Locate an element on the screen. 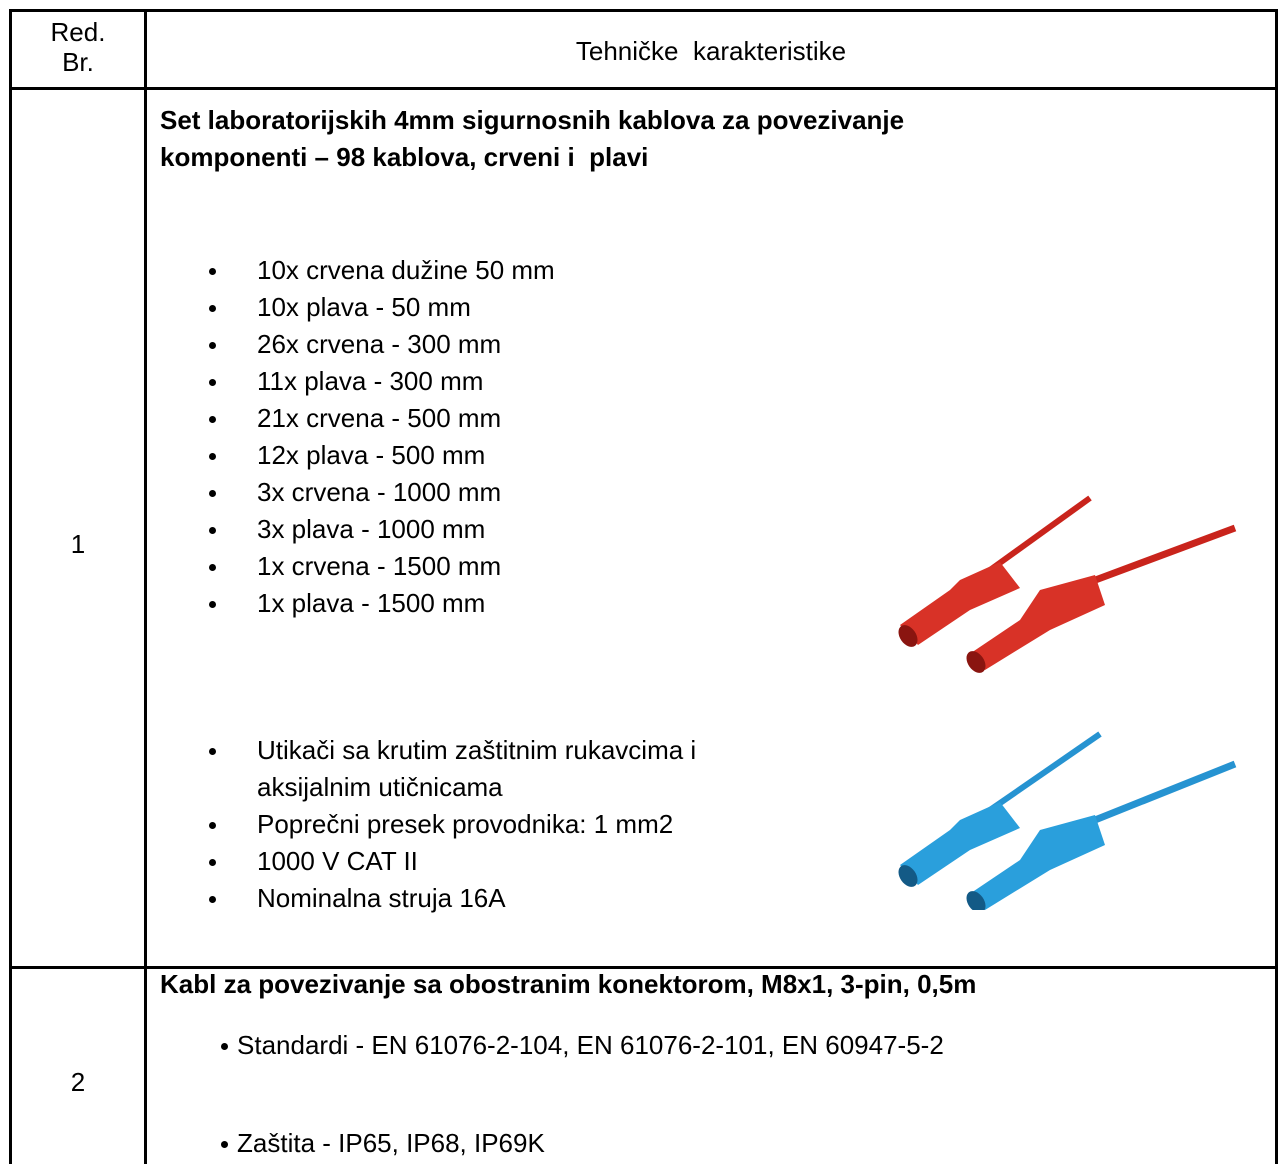  list-item: Nominalna struja 16A is located at coordinates (381, 898).